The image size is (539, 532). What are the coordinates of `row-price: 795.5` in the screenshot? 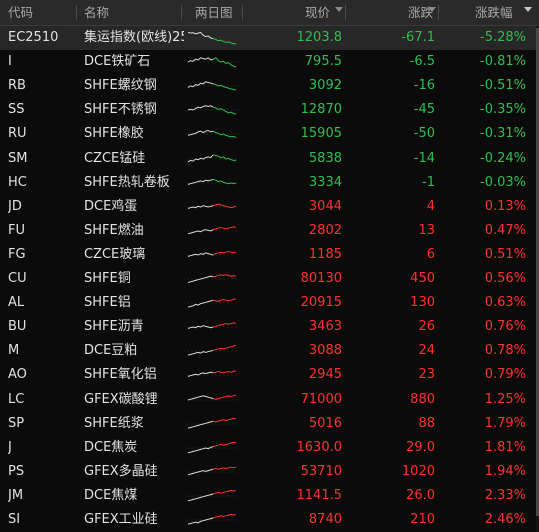 It's located at (323, 62).